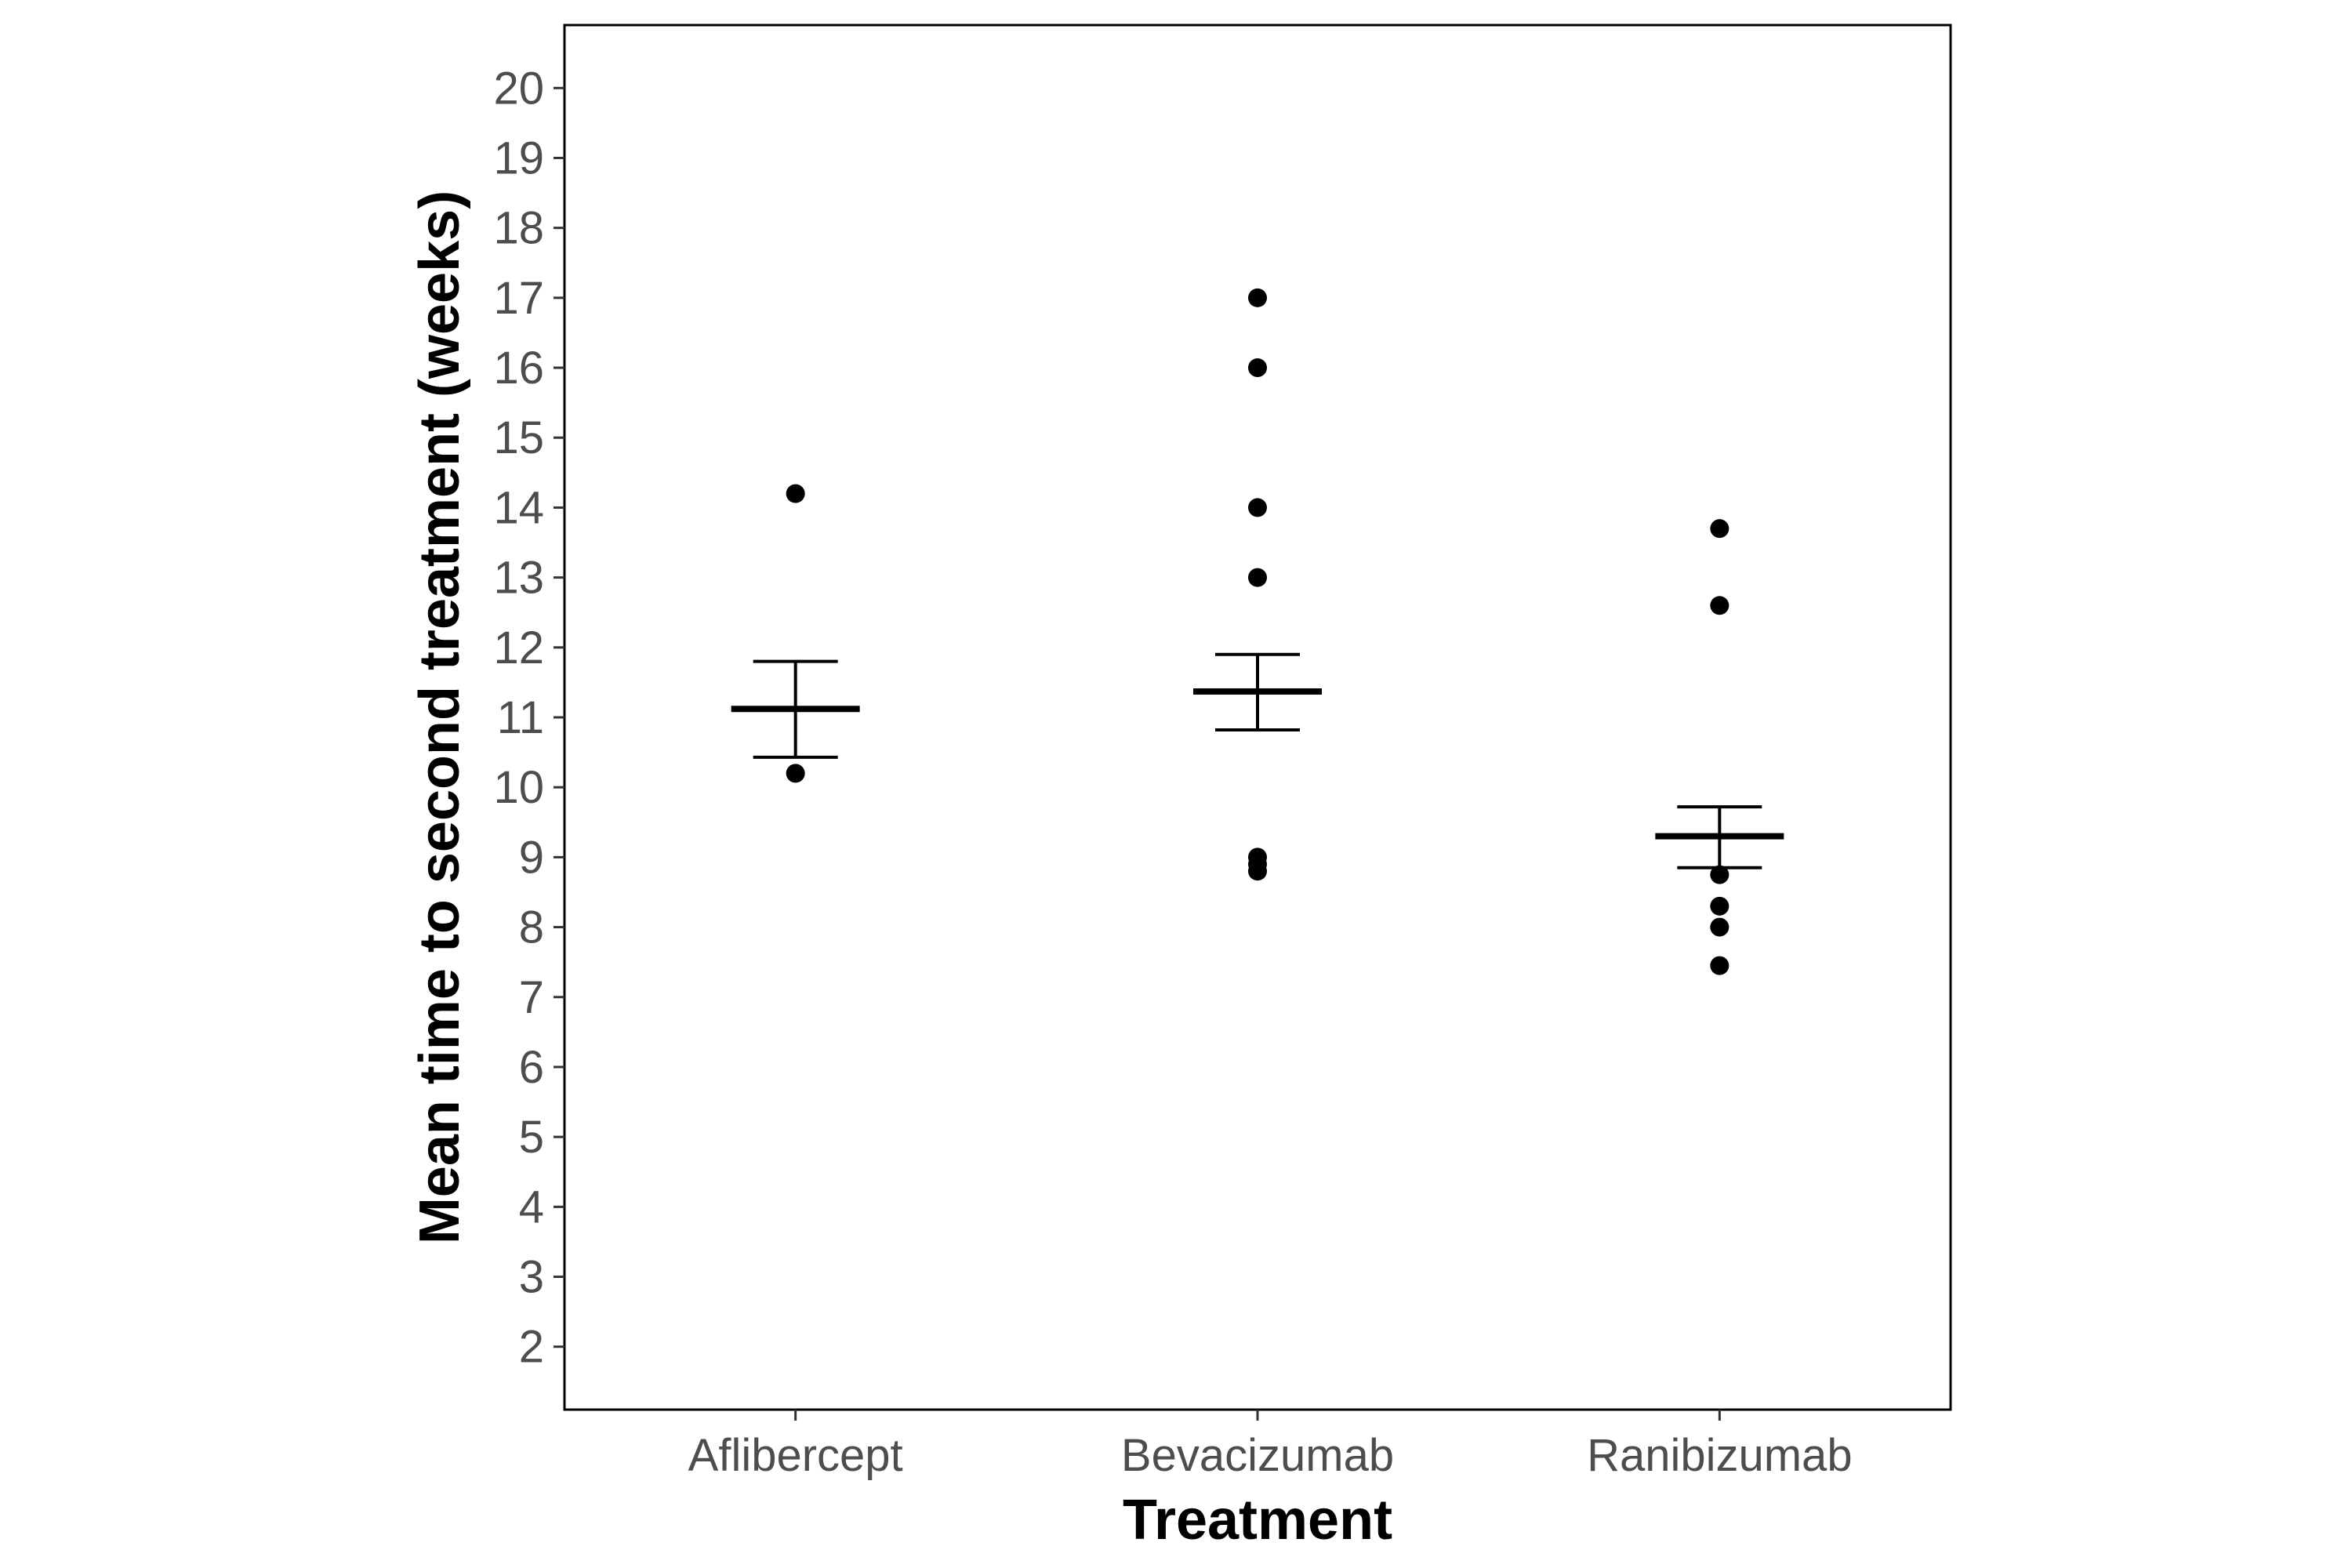 This screenshot has height=1568, width=2352. I want to click on y-tick-label: 3, so click(531, 1277).